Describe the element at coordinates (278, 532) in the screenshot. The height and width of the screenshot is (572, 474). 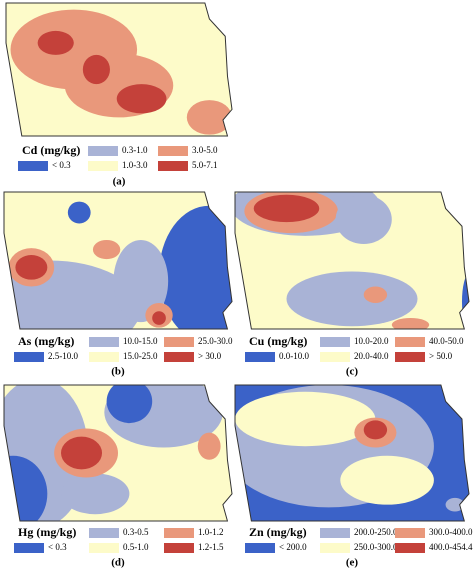
I see `legend-title: Zn (mg/kg)` at that location.